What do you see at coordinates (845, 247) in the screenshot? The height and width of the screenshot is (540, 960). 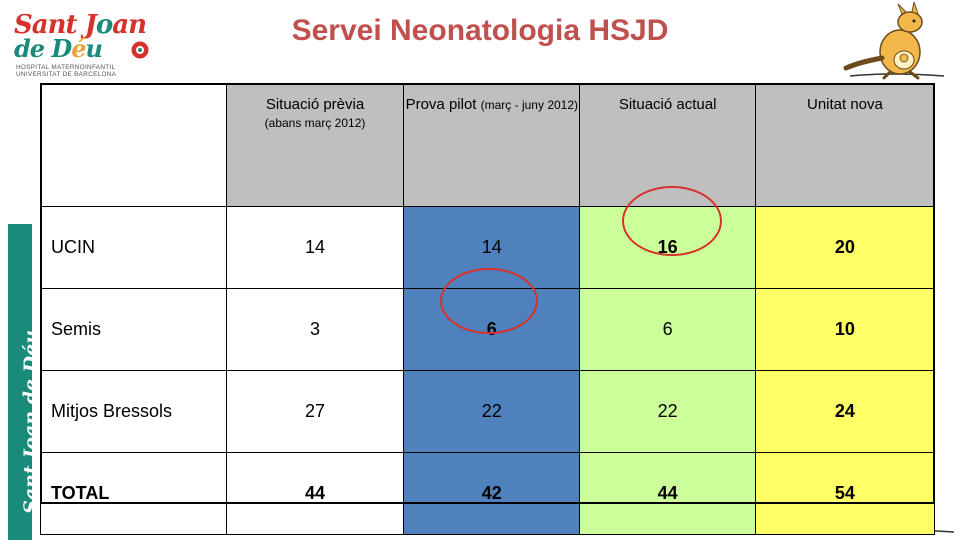 I see `cell-new: 20` at bounding box center [845, 247].